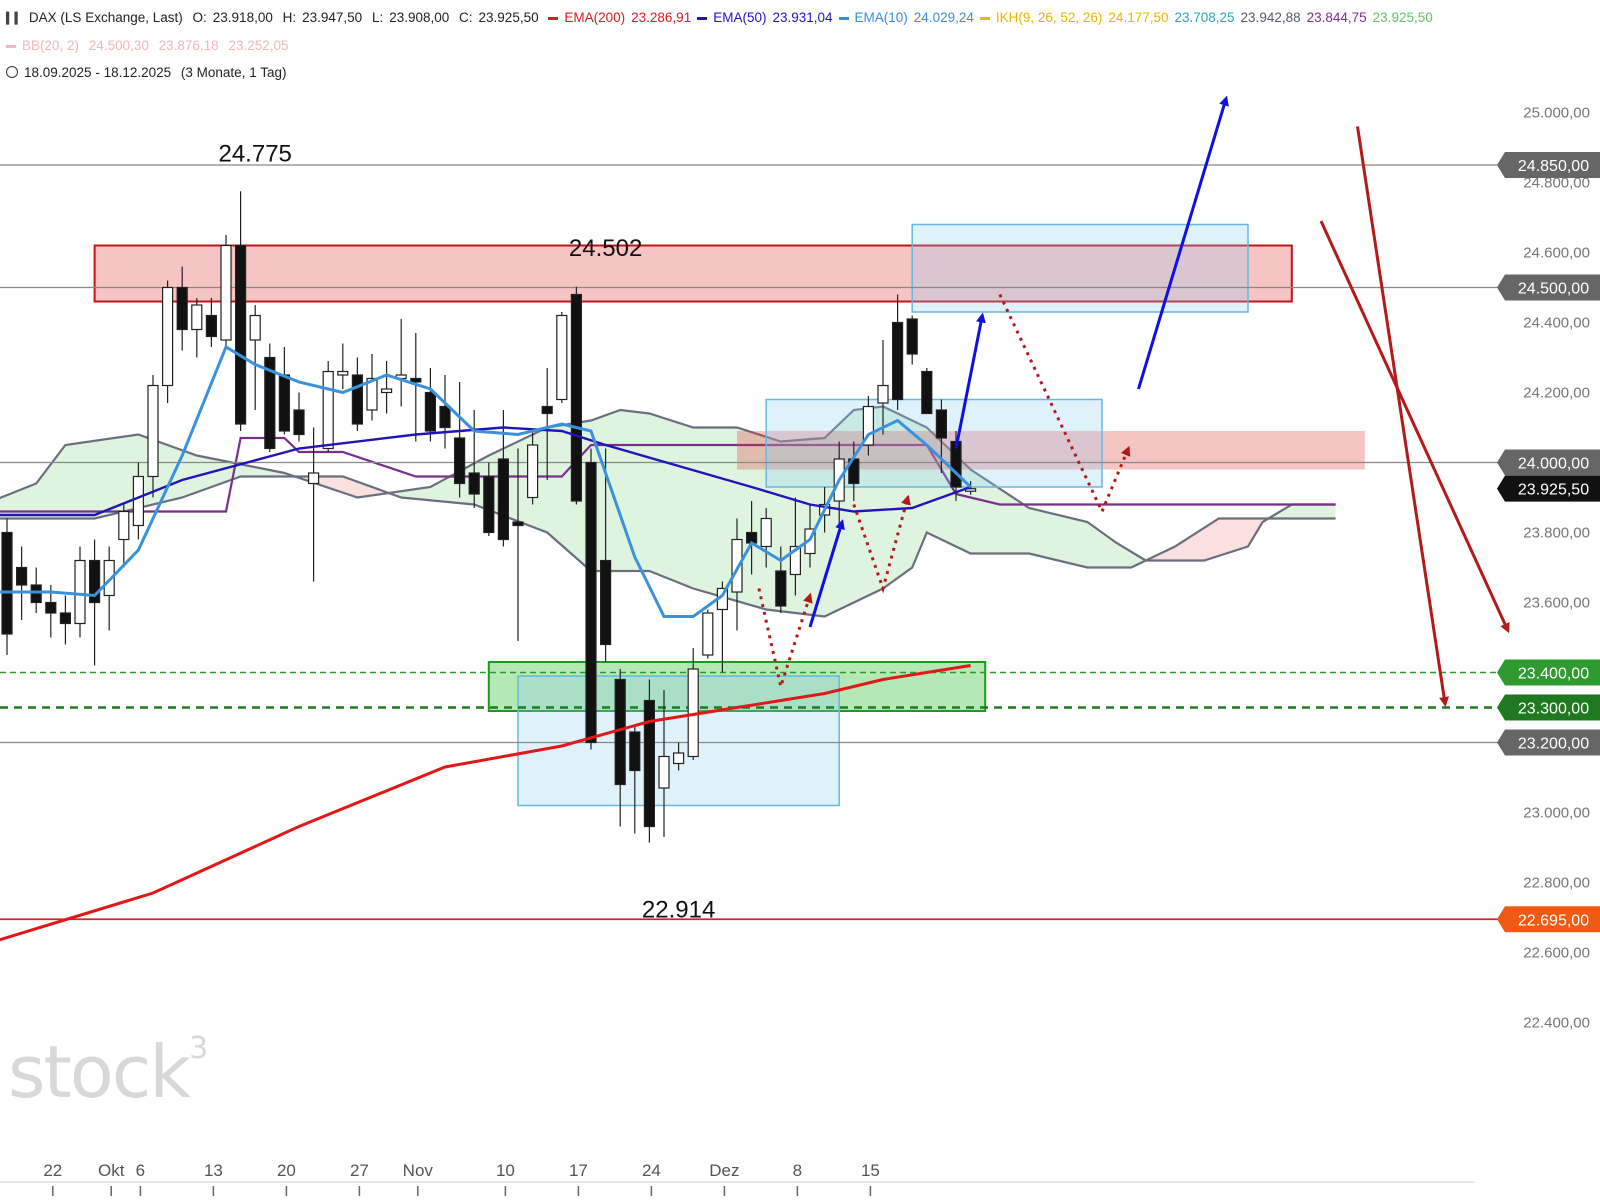  Describe the element at coordinates (1553, 674) in the screenshot. I see `price-tag-label: 23.400,00` at that location.